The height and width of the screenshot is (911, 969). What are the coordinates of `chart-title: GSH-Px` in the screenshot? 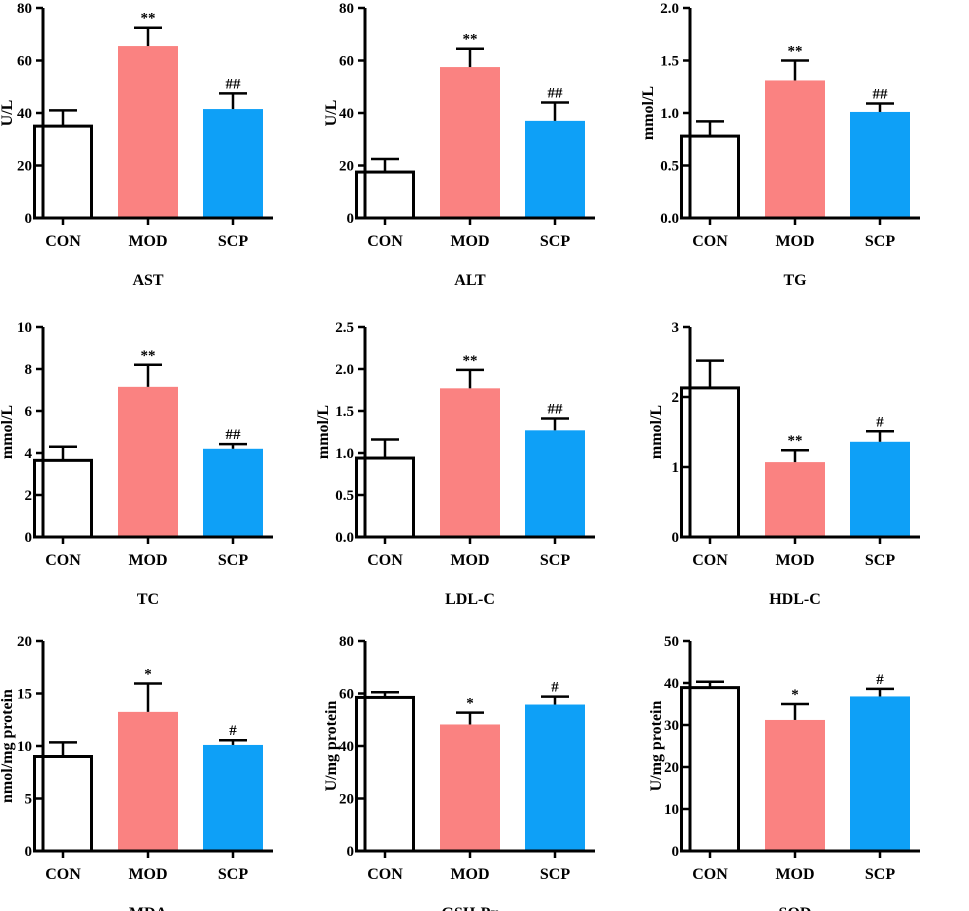 It's located at (470, 908).